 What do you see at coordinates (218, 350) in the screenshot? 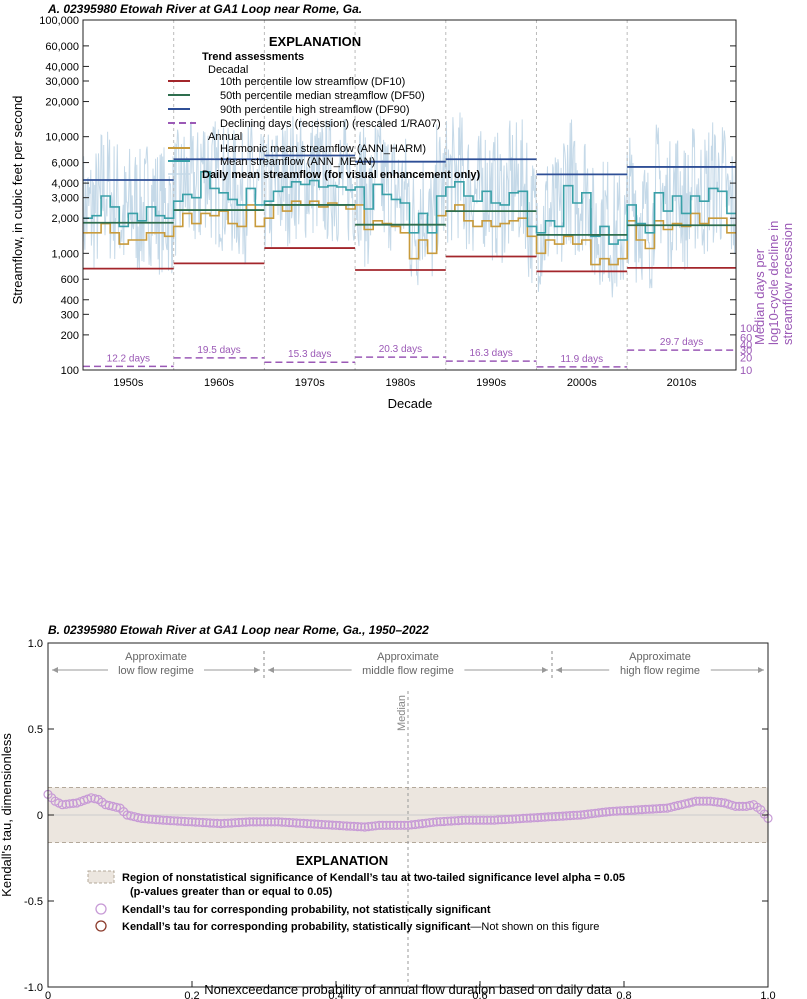
I see `recession-label: 19.5 days` at bounding box center [218, 350].